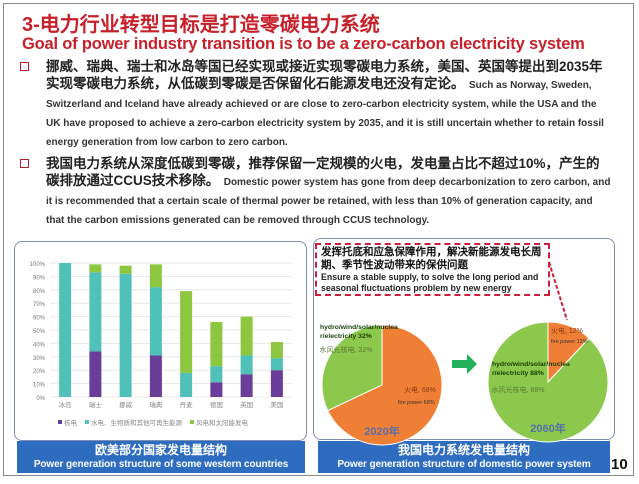 This screenshot has height=484, width=639. I want to click on y-tick-label: 50%, so click(39, 332).